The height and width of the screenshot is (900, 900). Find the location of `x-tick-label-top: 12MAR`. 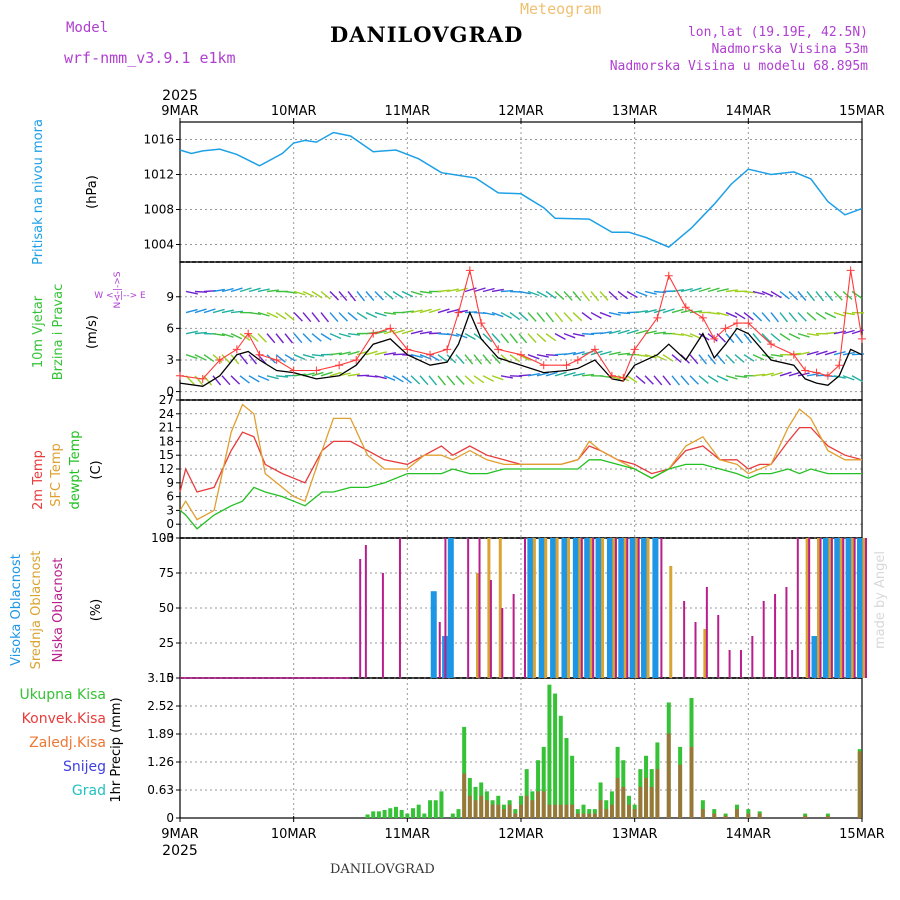

x-tick-label-top: 12MAR is located at coordinates (521, 111).